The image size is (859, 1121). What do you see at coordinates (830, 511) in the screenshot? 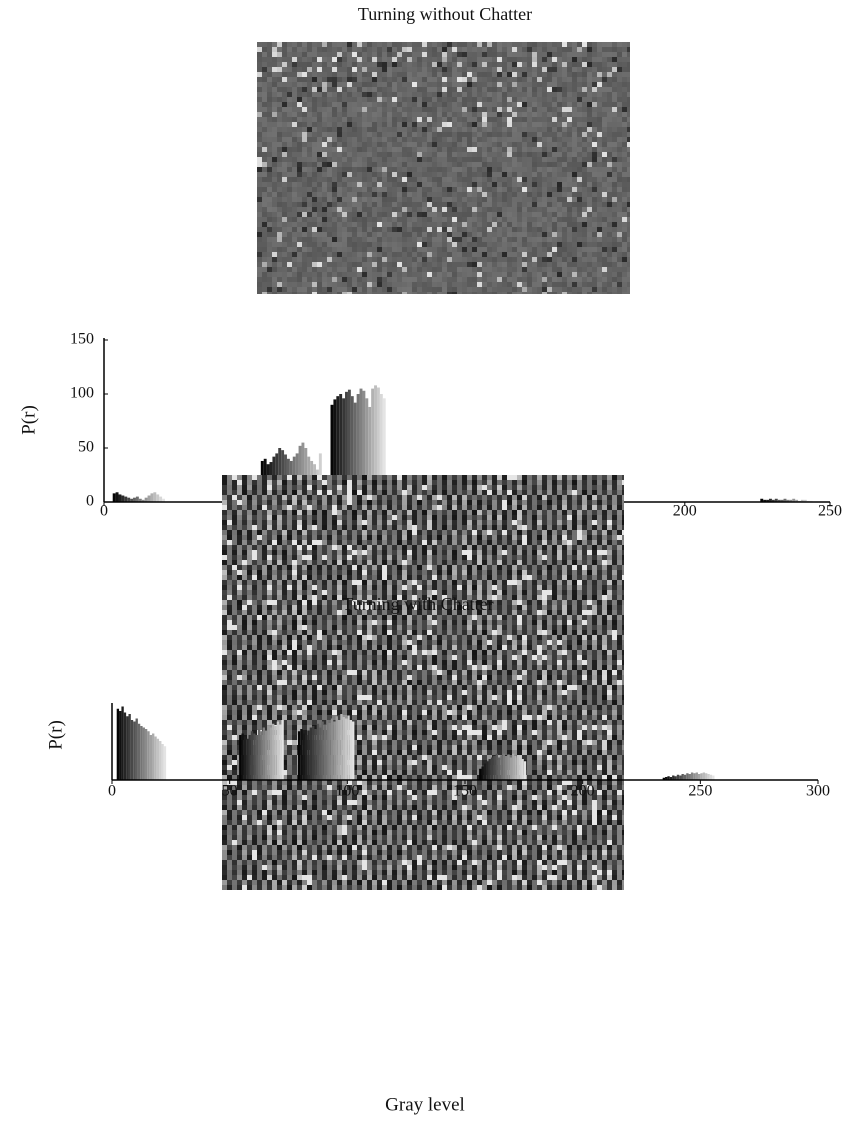
I see `x-tick-label: 250` at bounding box center [830, 511].